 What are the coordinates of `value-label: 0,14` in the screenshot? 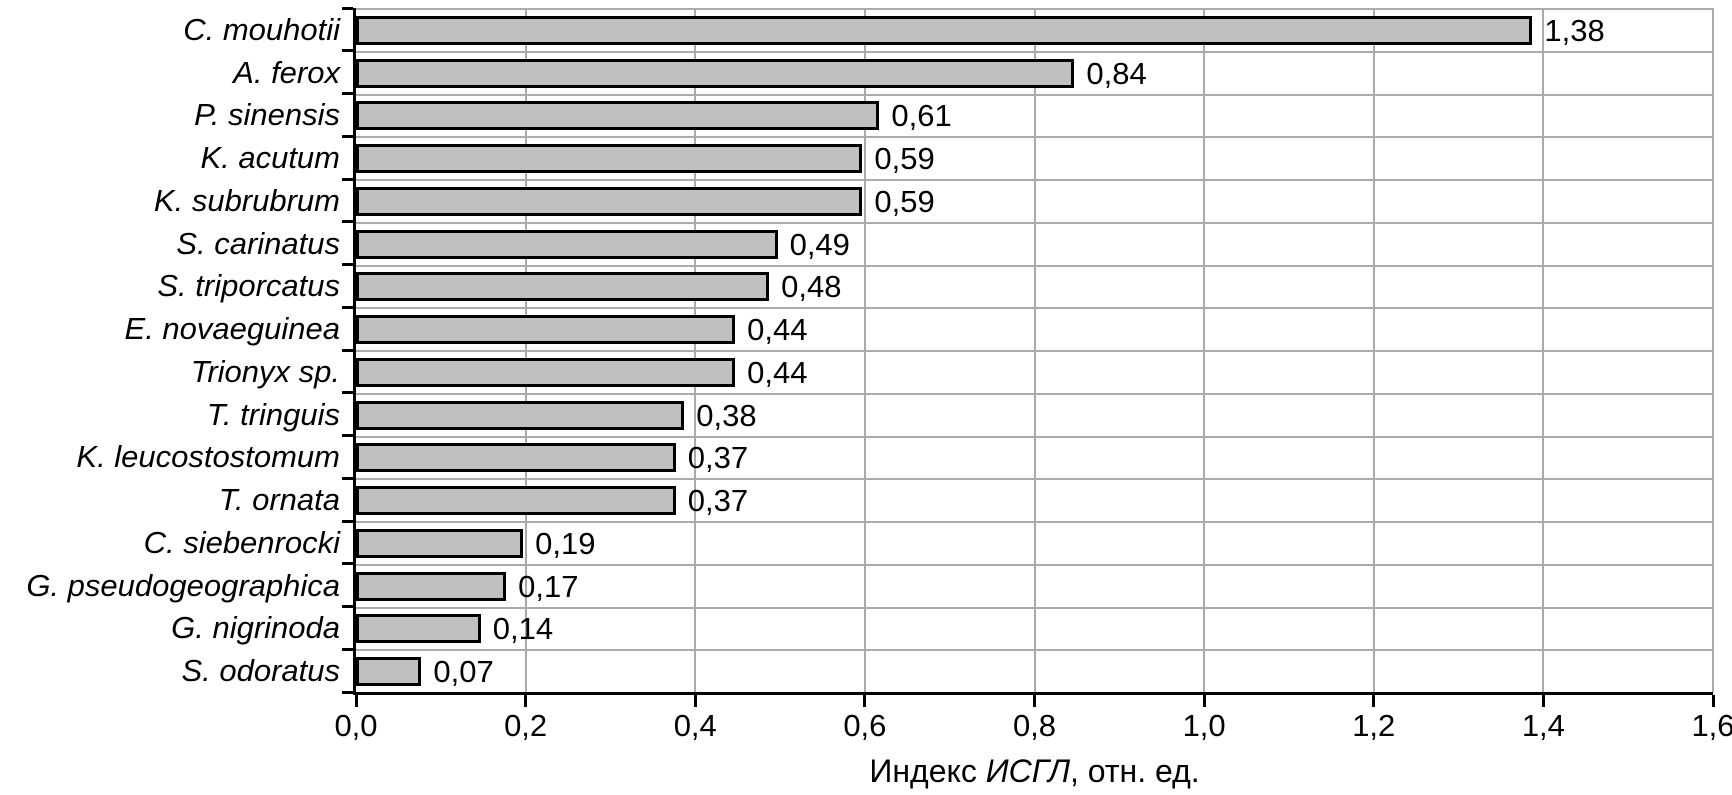 It's located at (523, 629).